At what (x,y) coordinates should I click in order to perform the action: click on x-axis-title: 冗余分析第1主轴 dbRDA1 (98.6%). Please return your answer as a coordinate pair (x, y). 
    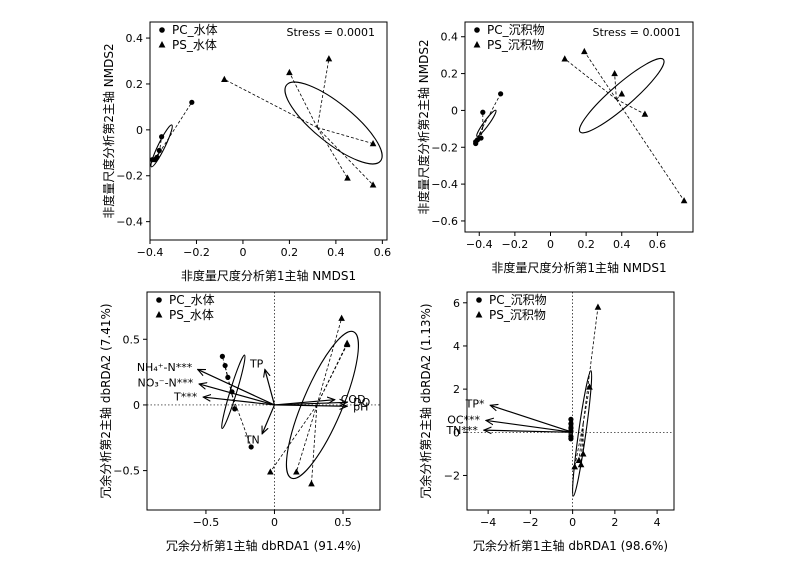
    Looking at the image, I should click on (570, 545).